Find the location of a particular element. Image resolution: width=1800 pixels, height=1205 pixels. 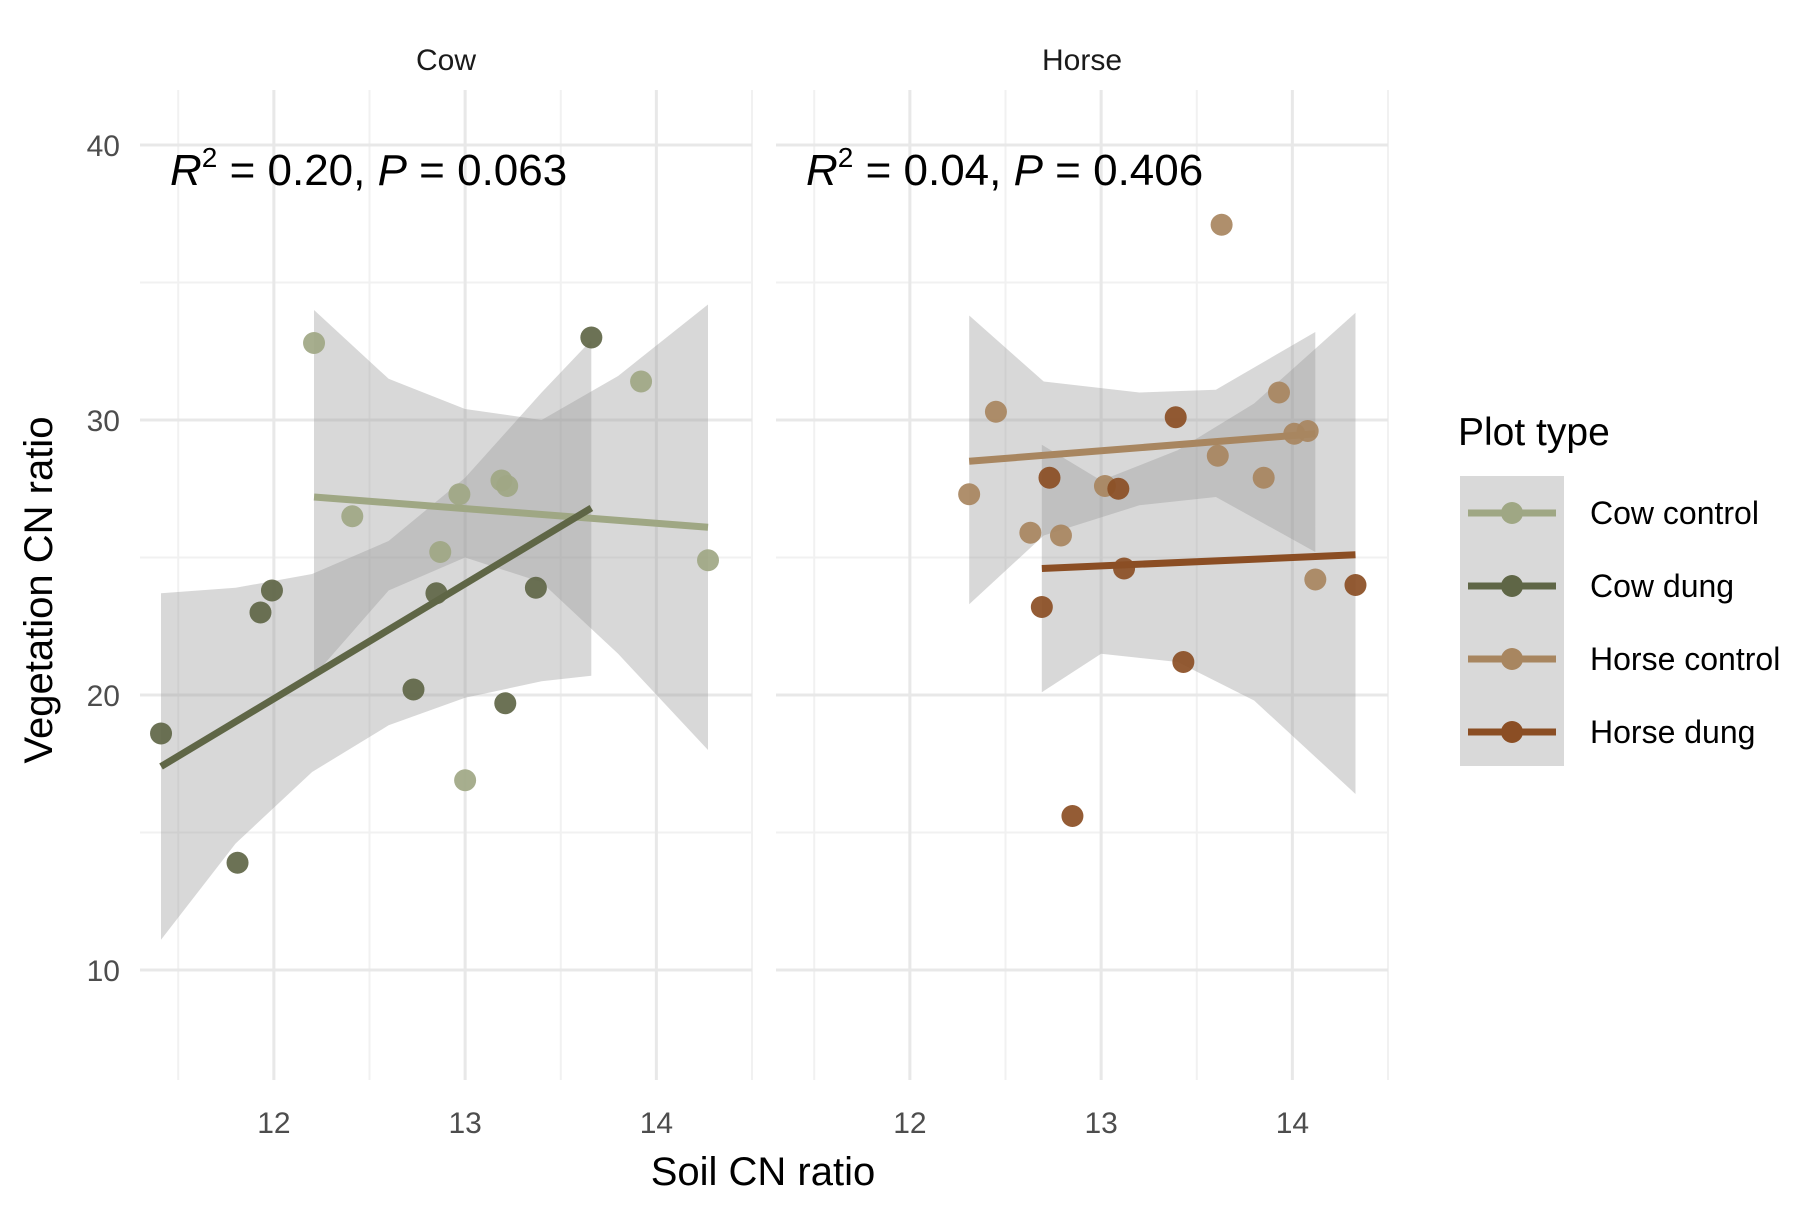

panel-title: Cow is located at coordinates (446, 60).